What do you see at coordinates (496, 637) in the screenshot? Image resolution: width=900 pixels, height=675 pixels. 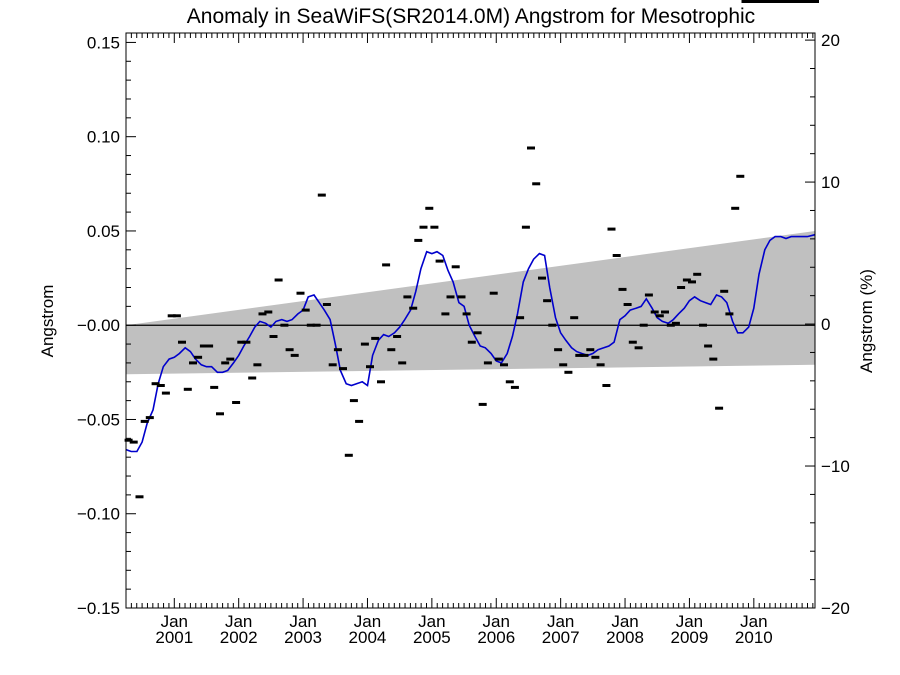 I see `x-tick-year-label: 2006` at bounding box center [496, 637].